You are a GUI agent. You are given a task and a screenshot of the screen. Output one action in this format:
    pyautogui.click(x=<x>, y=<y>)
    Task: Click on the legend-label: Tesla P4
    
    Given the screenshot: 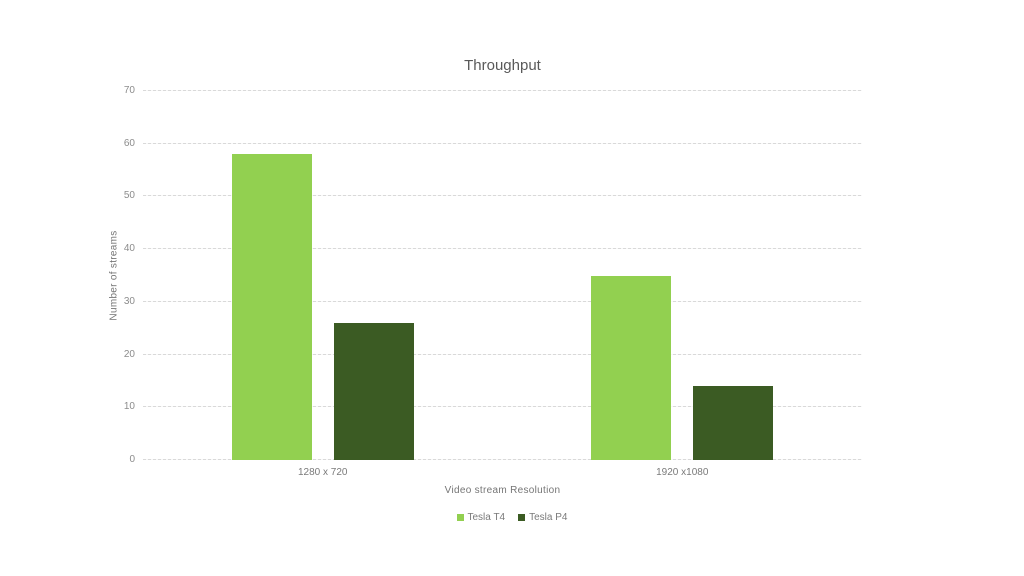 What is the action you would take?
    pyautogui.click(x=548, y=517)
    